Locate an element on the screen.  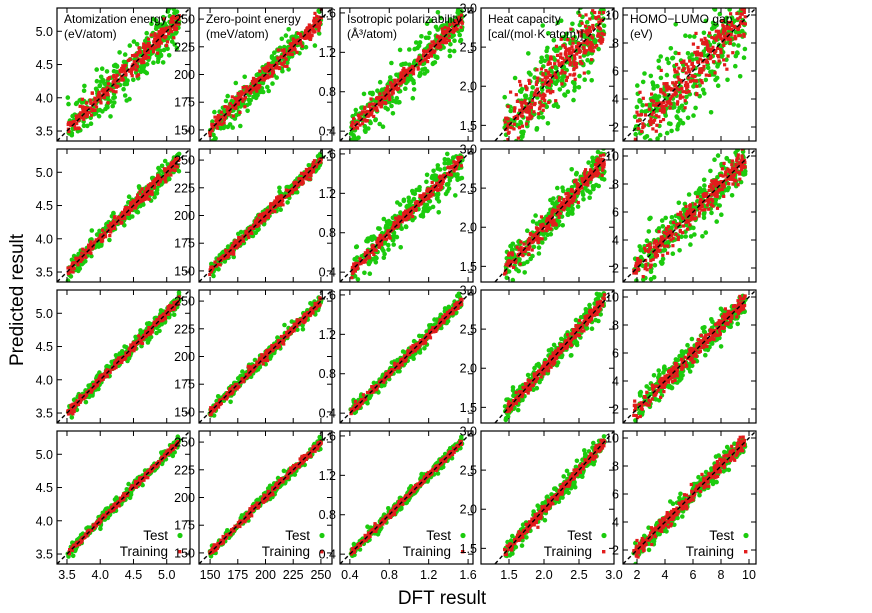
y-tick-label: 175 is located at coordinates (184, 385).